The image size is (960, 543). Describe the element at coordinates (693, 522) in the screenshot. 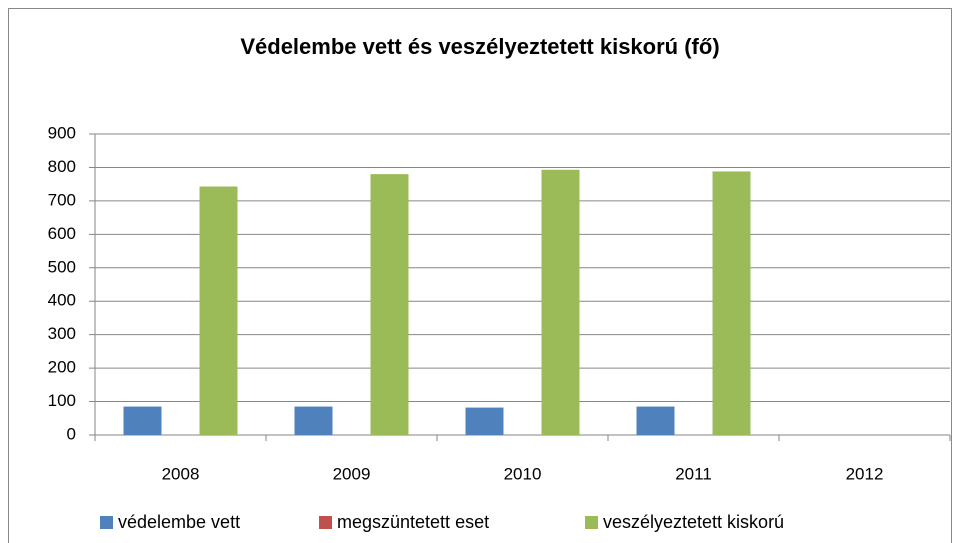

I see `legend-label: veszélyeztetett kiskorú` at that location.